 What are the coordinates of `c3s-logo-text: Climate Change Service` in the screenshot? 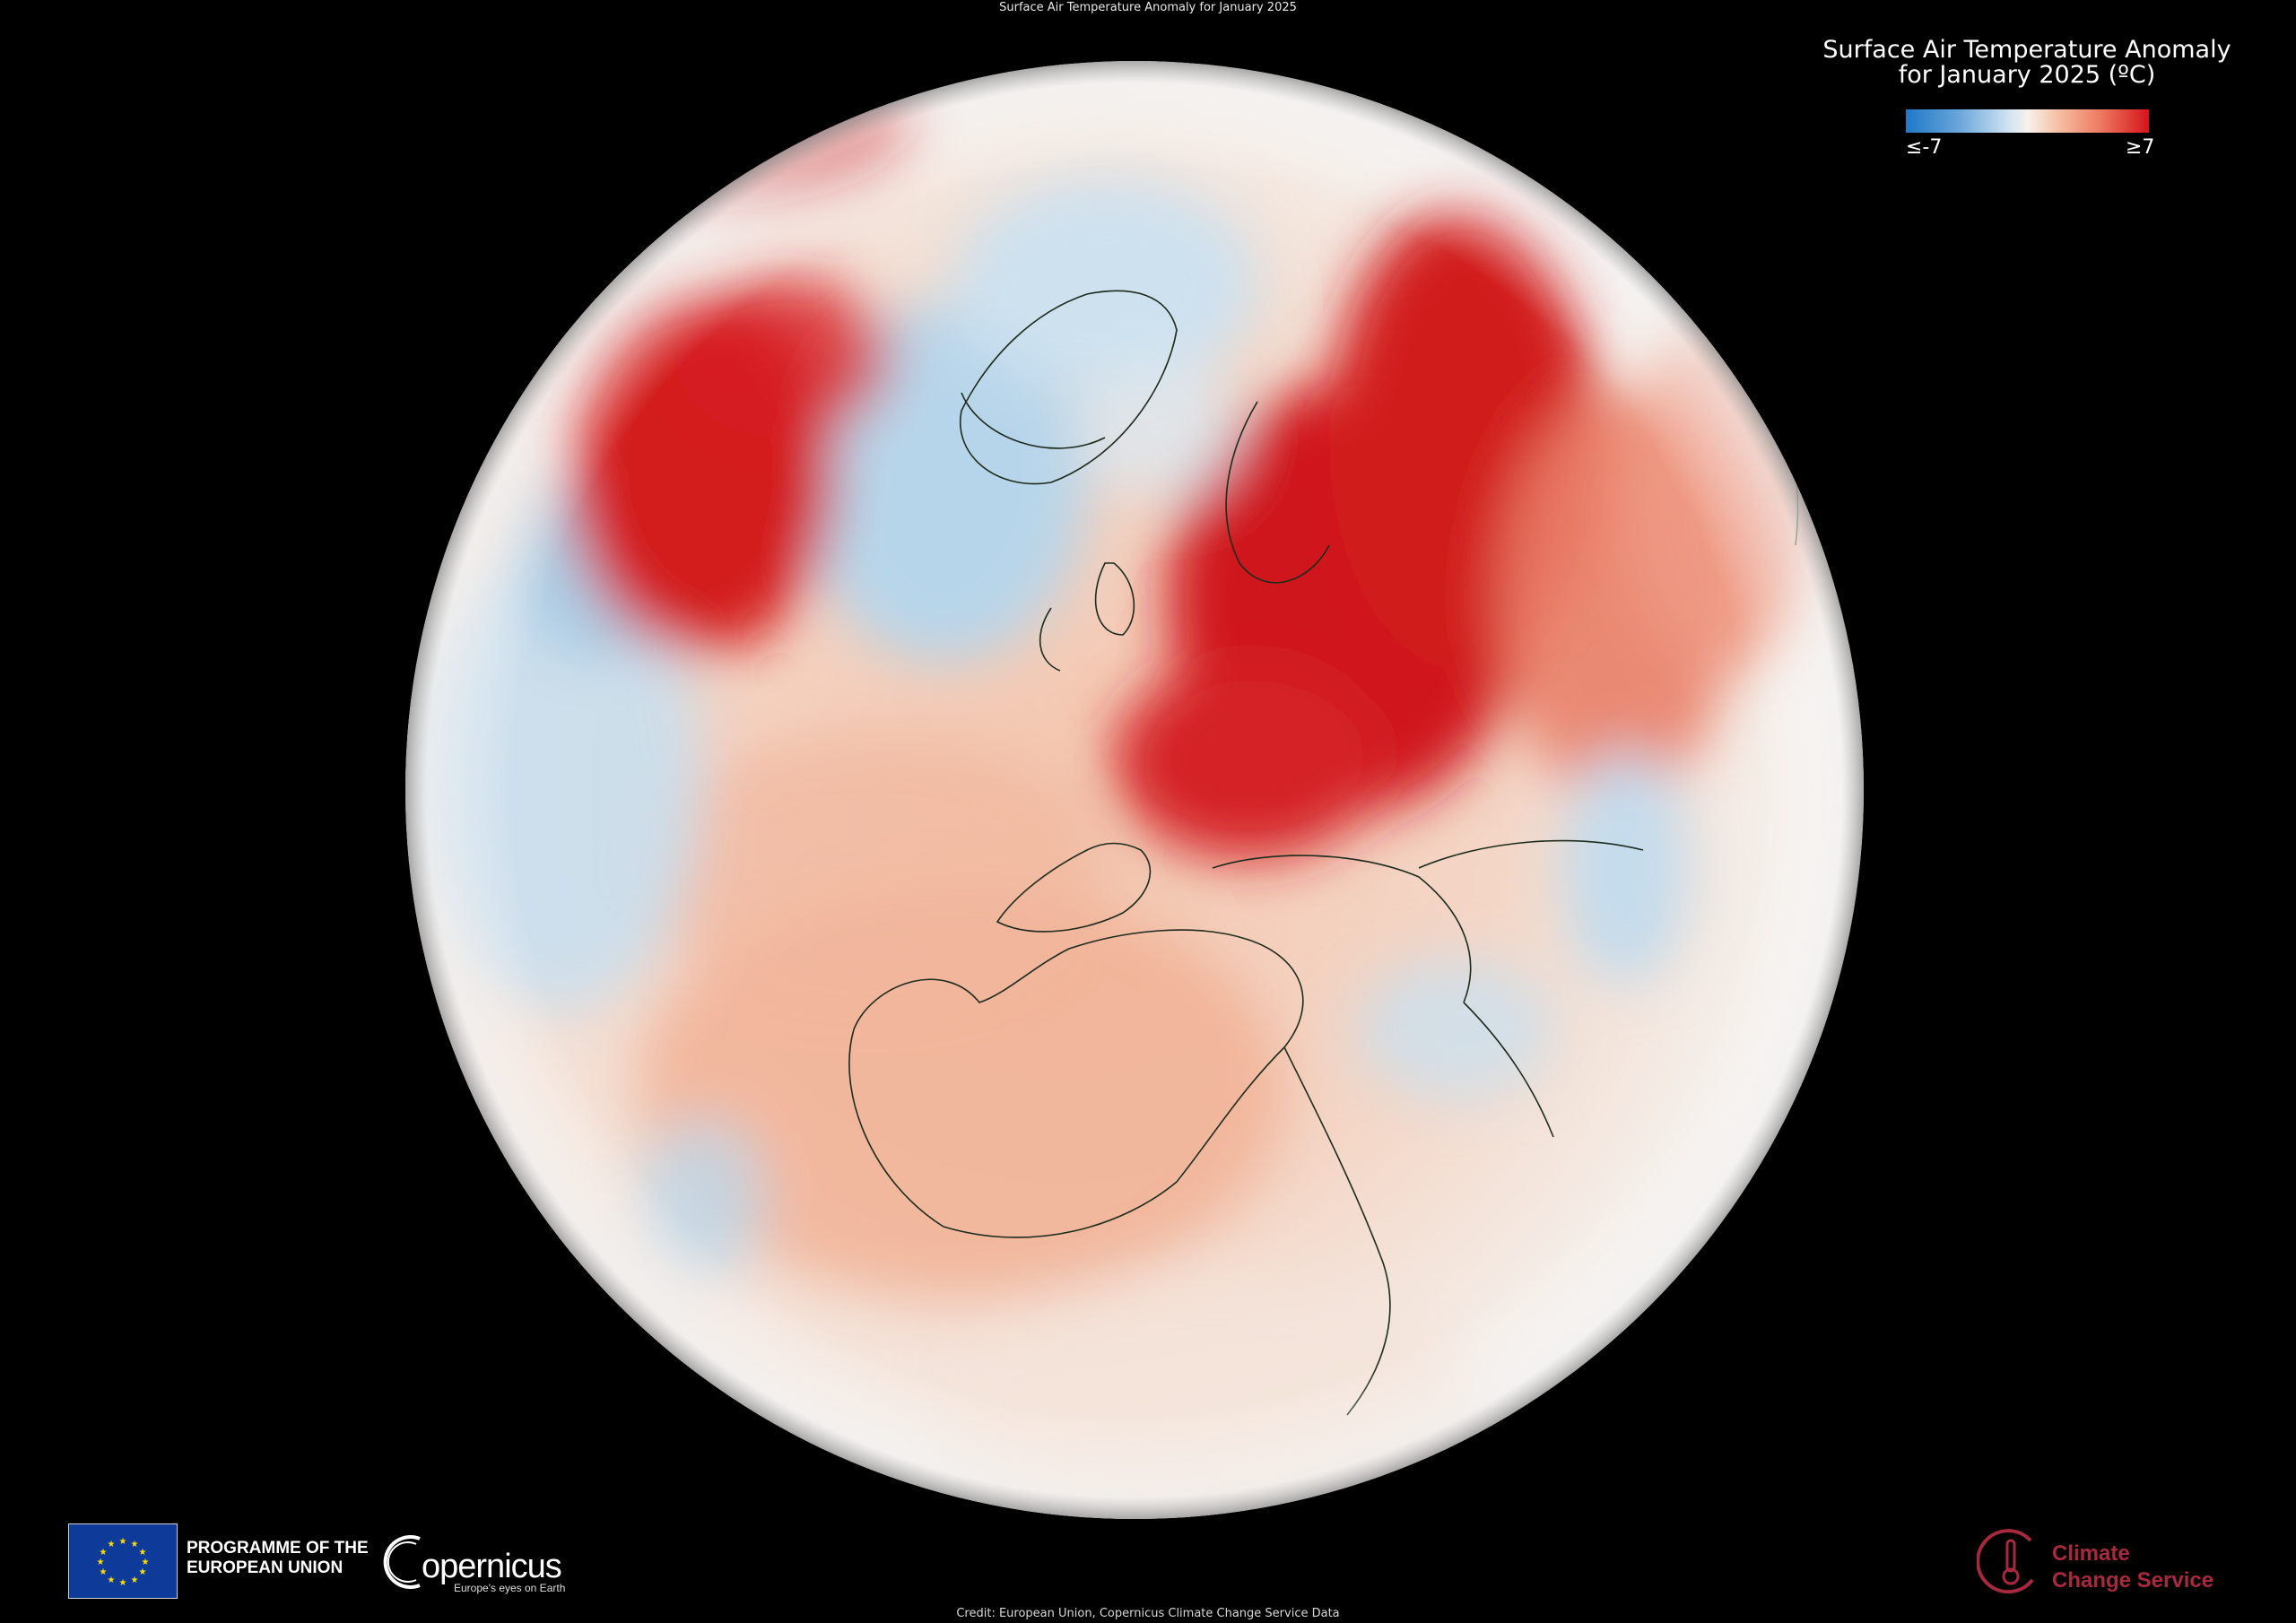 It's located at (2132, 1567).